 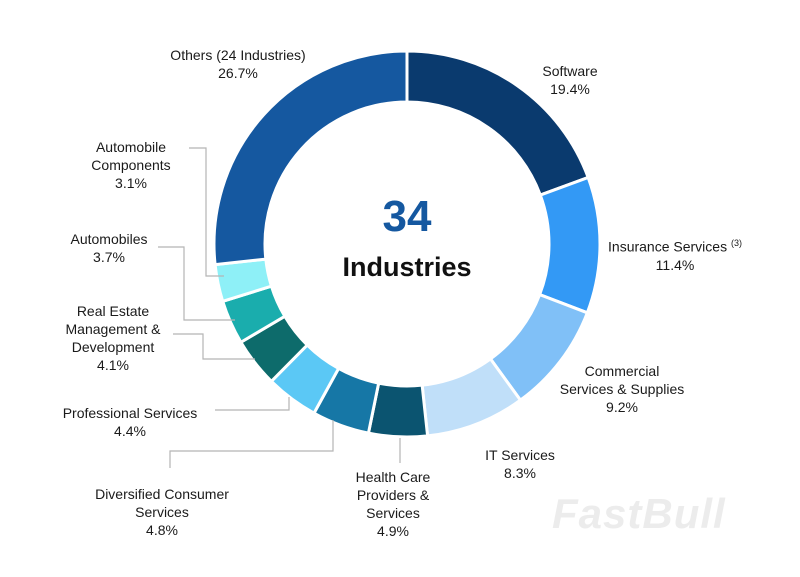 What do you see at coordinates (109, 248) in the screenshot?
I see `label-automobiles: Automobiles 3.7%` at bounding box center [109, 248].